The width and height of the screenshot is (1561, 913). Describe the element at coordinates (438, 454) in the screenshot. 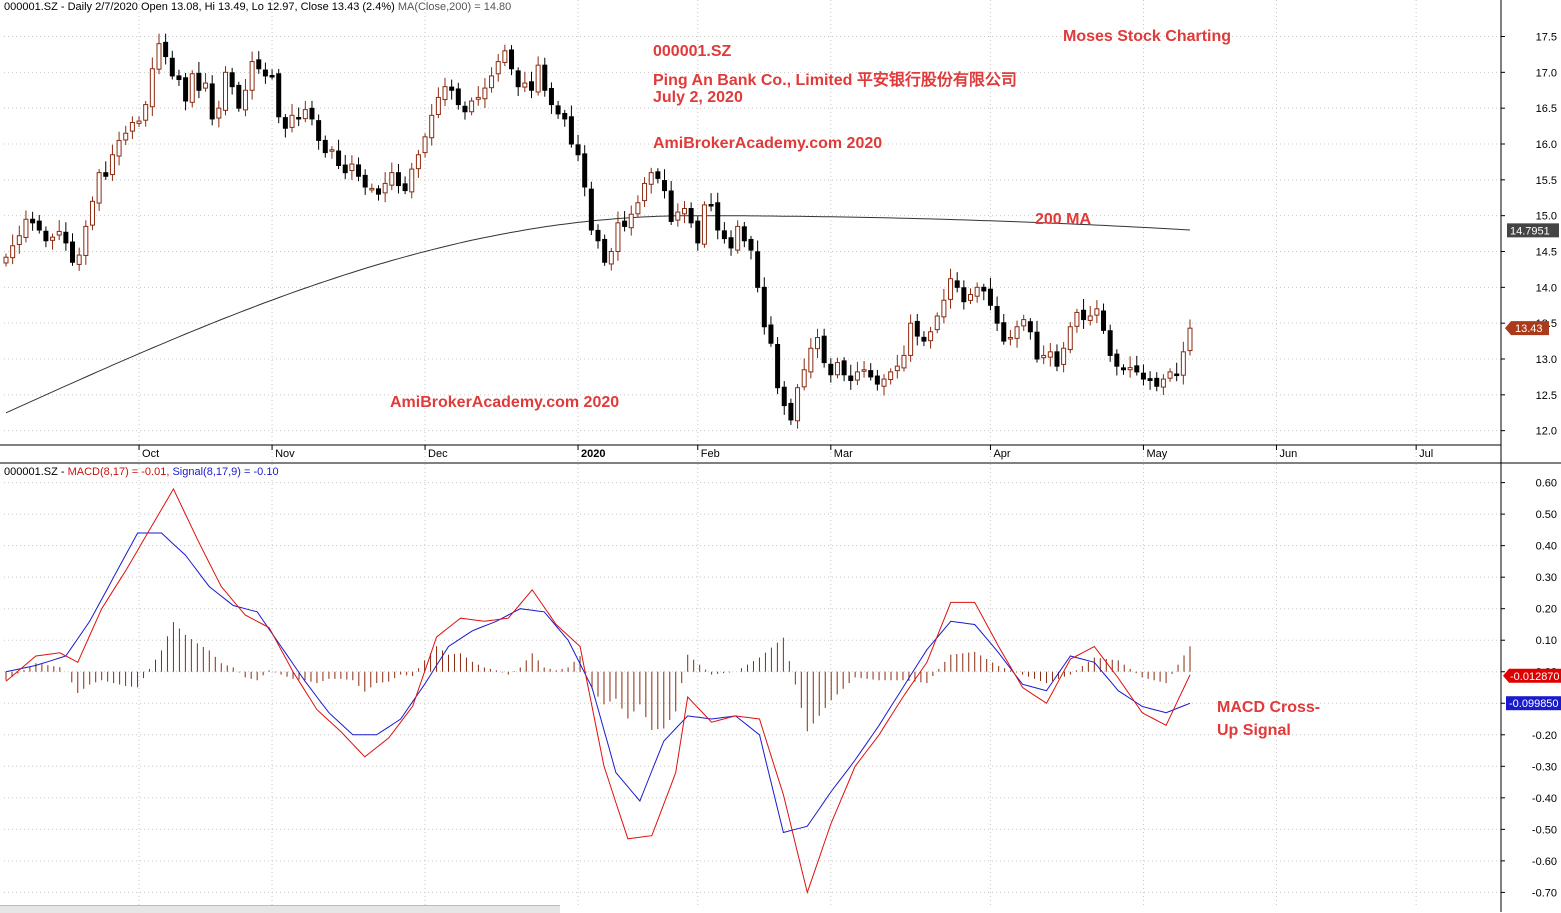

I see `x-tick-label: Dec` at that location.